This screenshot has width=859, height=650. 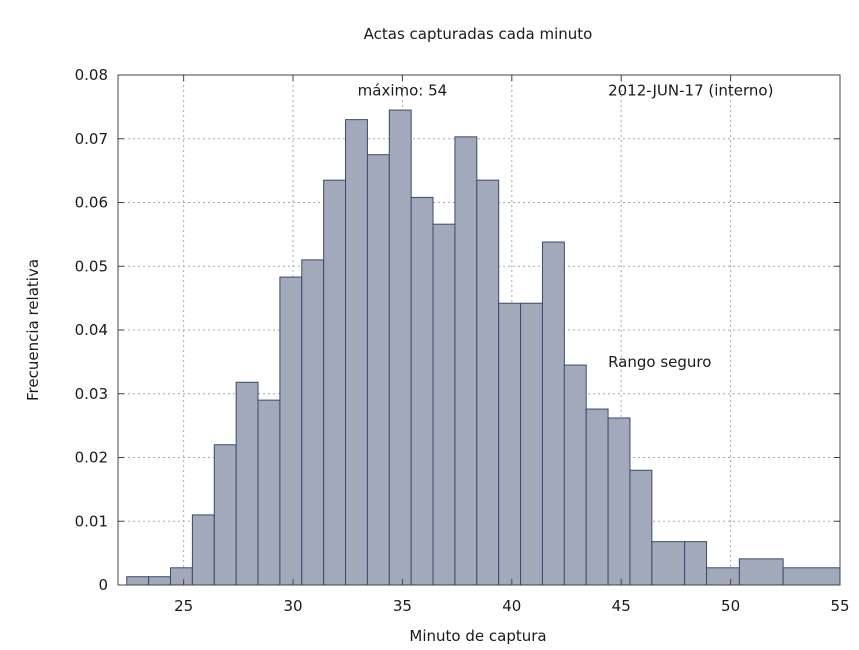 What do you see at coordinates (91, 139) in the screenshot?
I see `y-tick-label: 0.07` at bounding box center [91, 139].